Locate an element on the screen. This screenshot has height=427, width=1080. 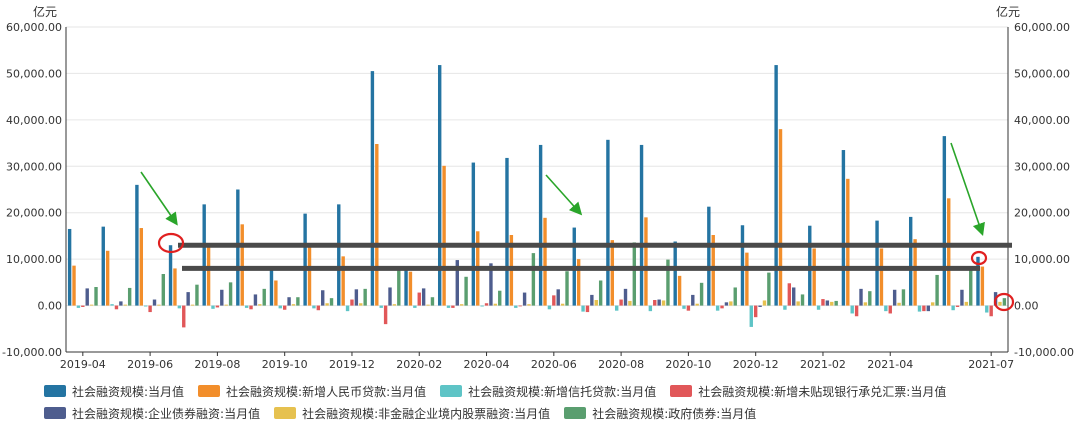
x-tick-label: 2020-06 is located at coordinates (554, 364).